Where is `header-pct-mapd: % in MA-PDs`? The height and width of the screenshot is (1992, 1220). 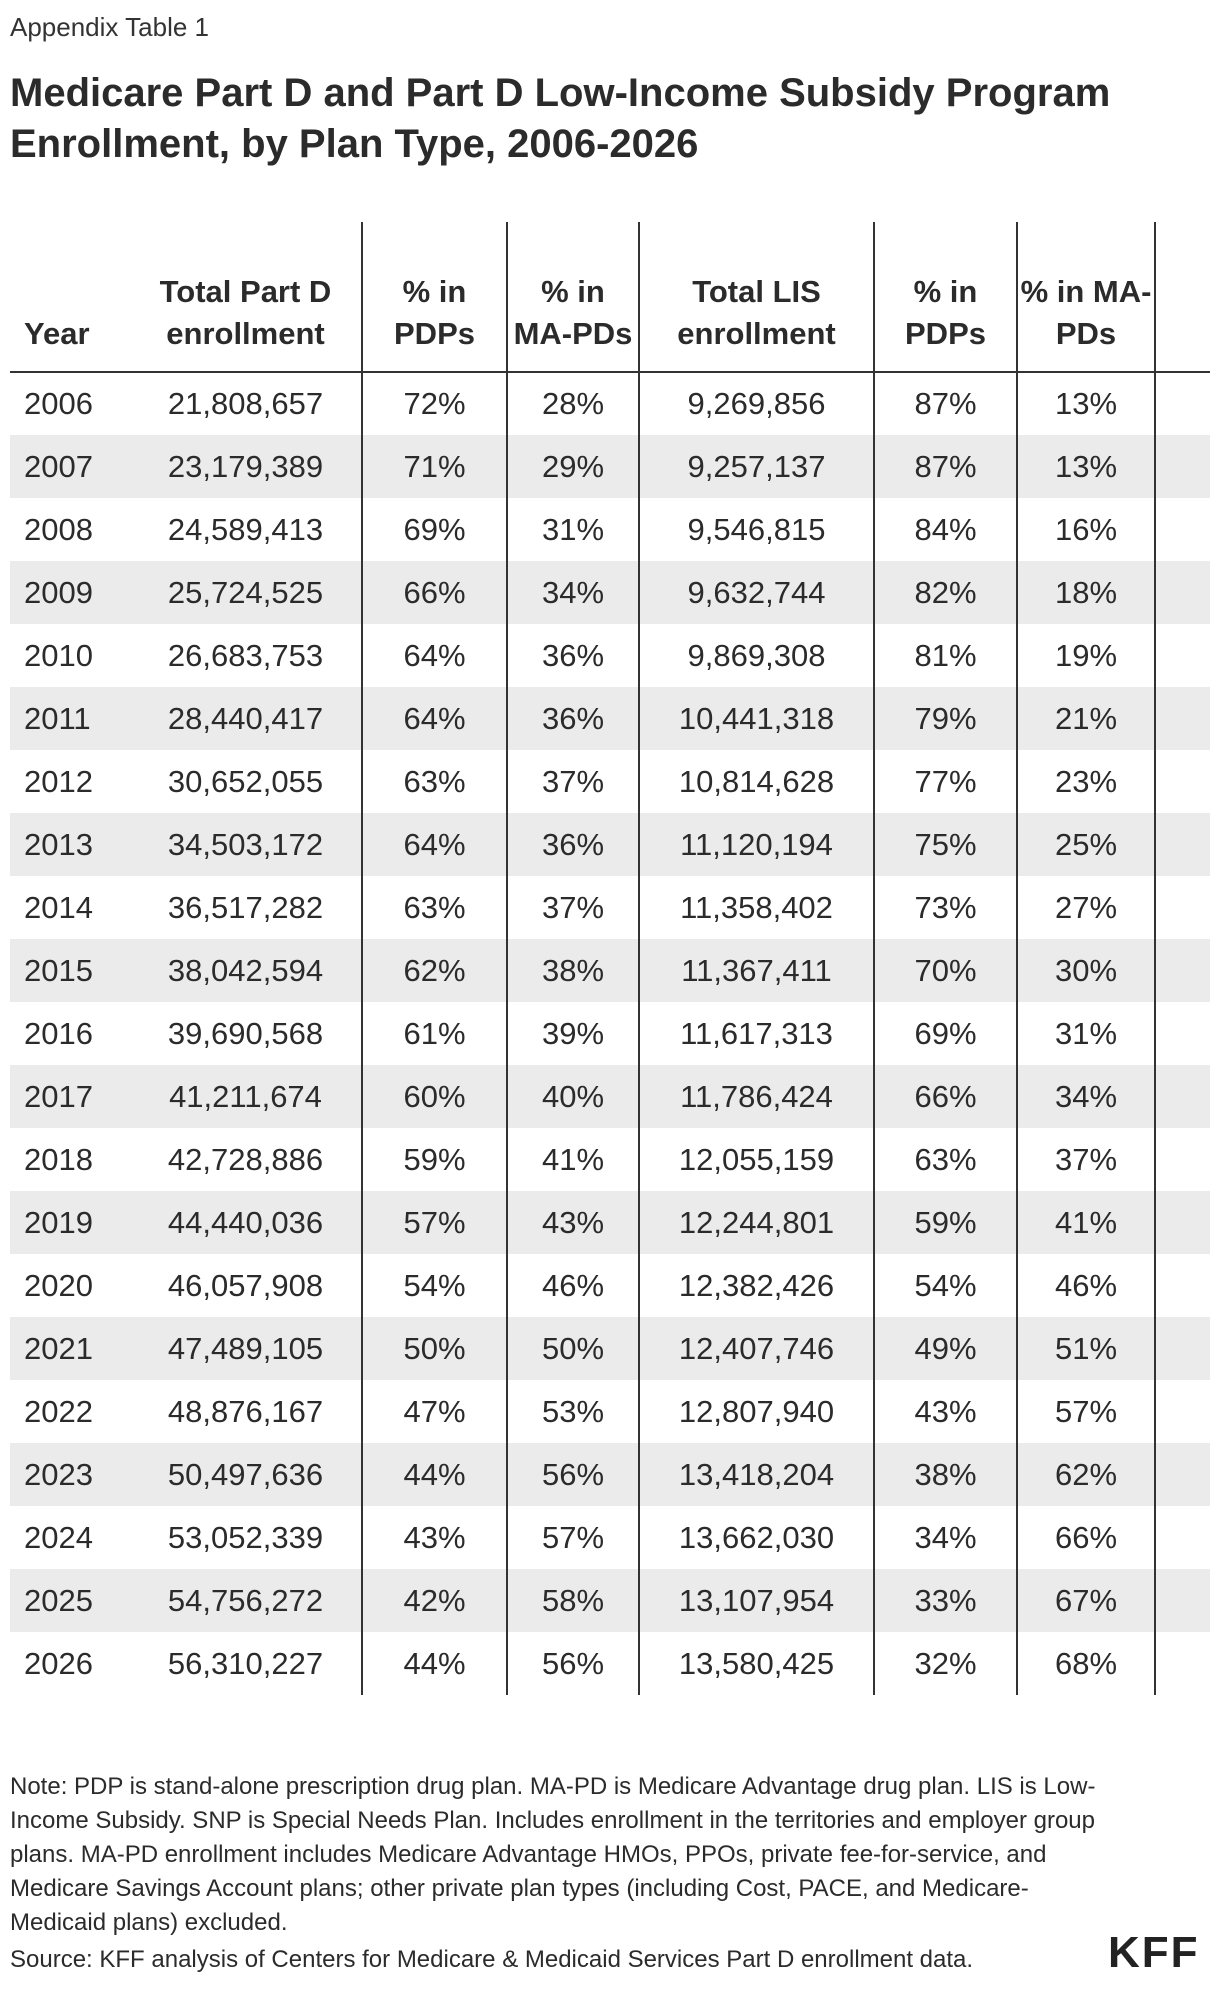
header-pct-mapd: % in MA-PDs is located at coordinates (573, 297).